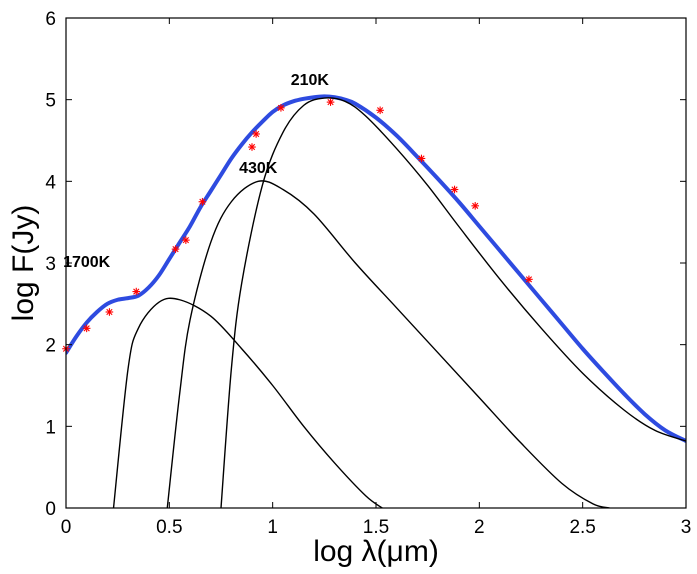 The image size is (697, 574). I want to click on x-tick-label: 2, so click(479, 527).